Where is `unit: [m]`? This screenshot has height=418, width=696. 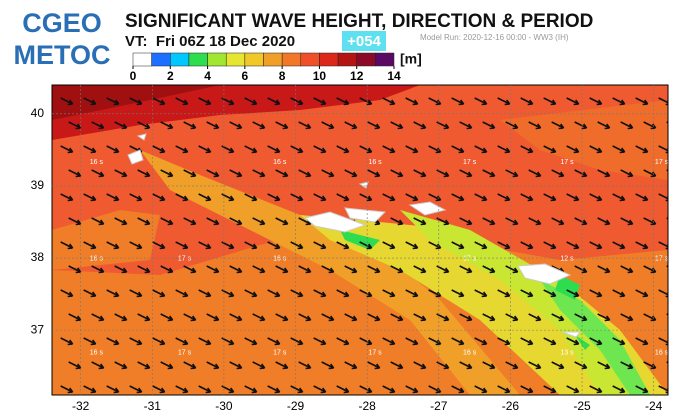
unit: [m] is located at coordinates (411, 59).